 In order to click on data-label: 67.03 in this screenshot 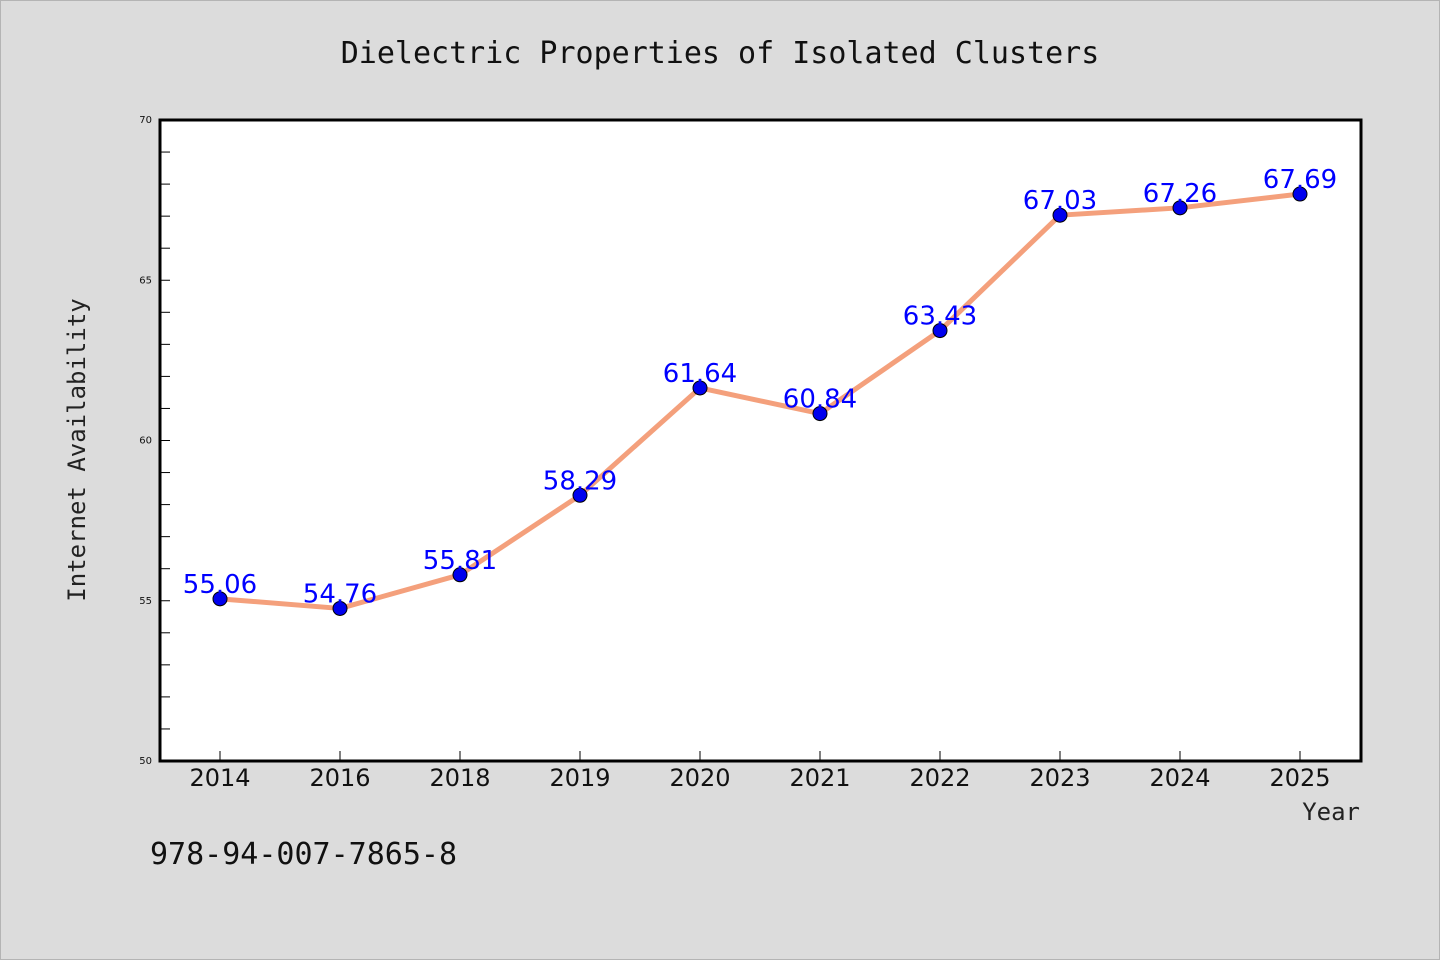, I will do `click(1060, 201)`.